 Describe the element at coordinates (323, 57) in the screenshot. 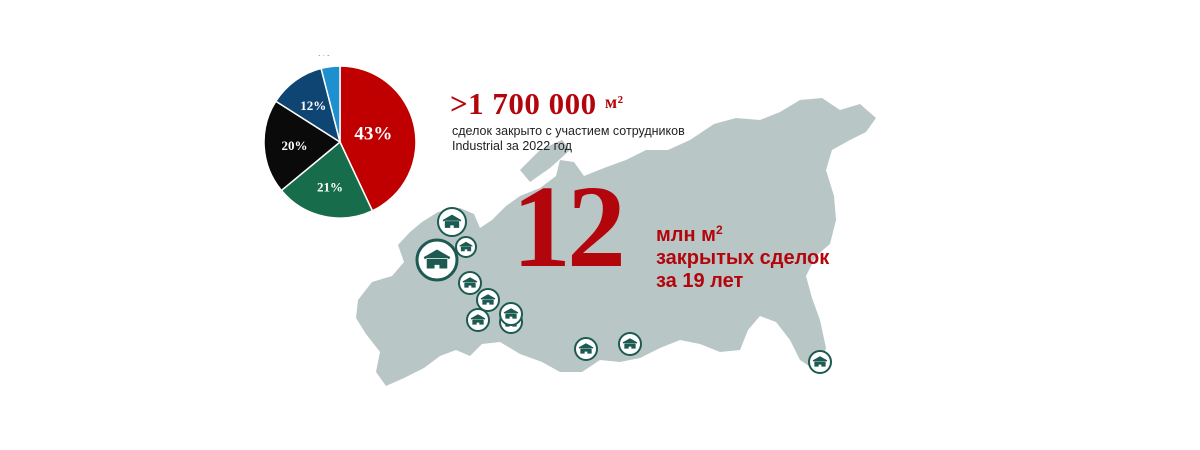

I see `pie-label: 4%` at that location.